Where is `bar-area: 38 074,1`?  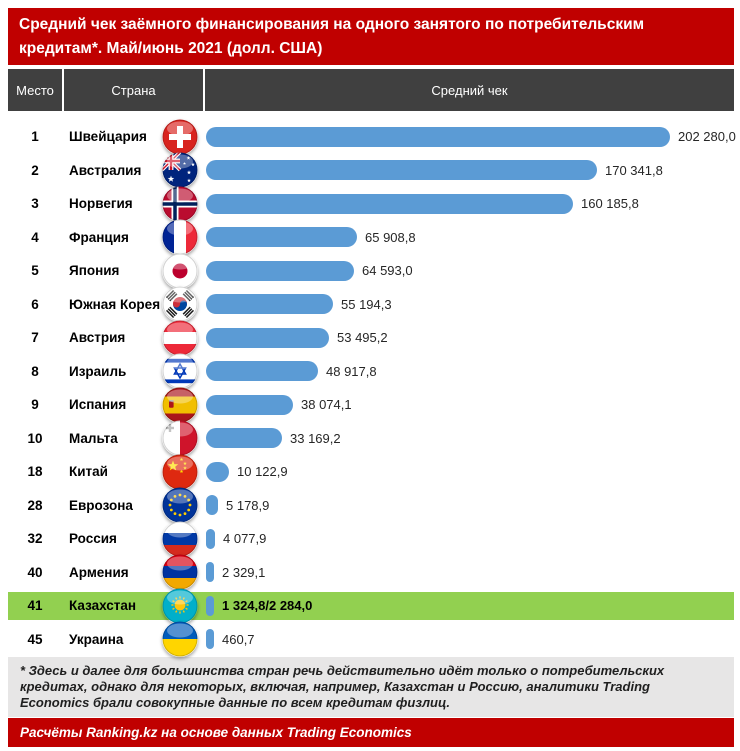 bar-area: 38 074,1 is located at coordinates (470, 404).